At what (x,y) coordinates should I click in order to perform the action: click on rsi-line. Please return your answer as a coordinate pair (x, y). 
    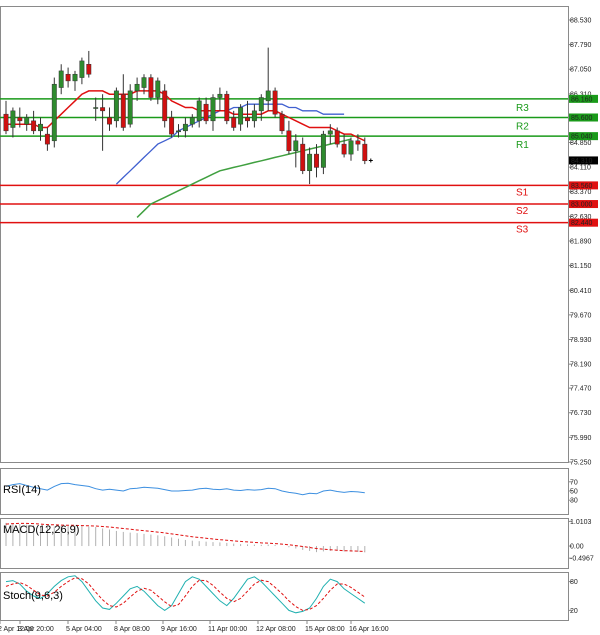
    Looking at the image, I should click on (185, 489).